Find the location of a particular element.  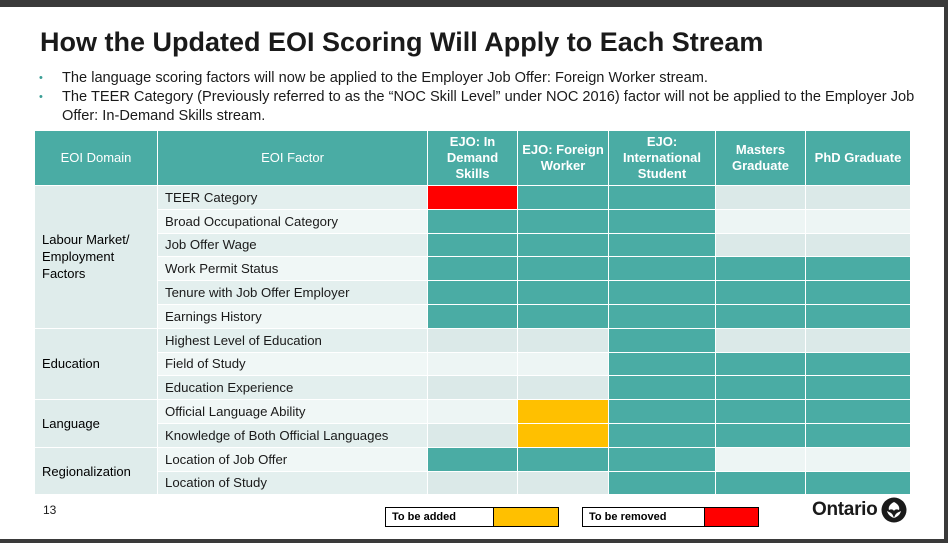

ontario-logo: Ontario is located at coordinates (859, 510).